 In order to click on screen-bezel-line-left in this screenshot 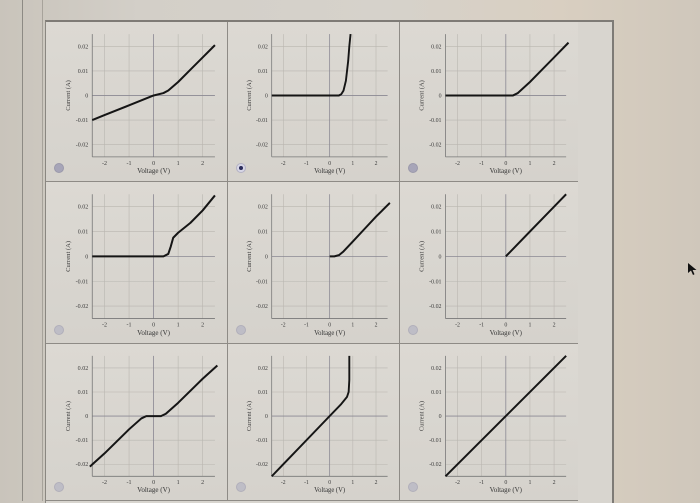, I will do `click(22, 250)`.